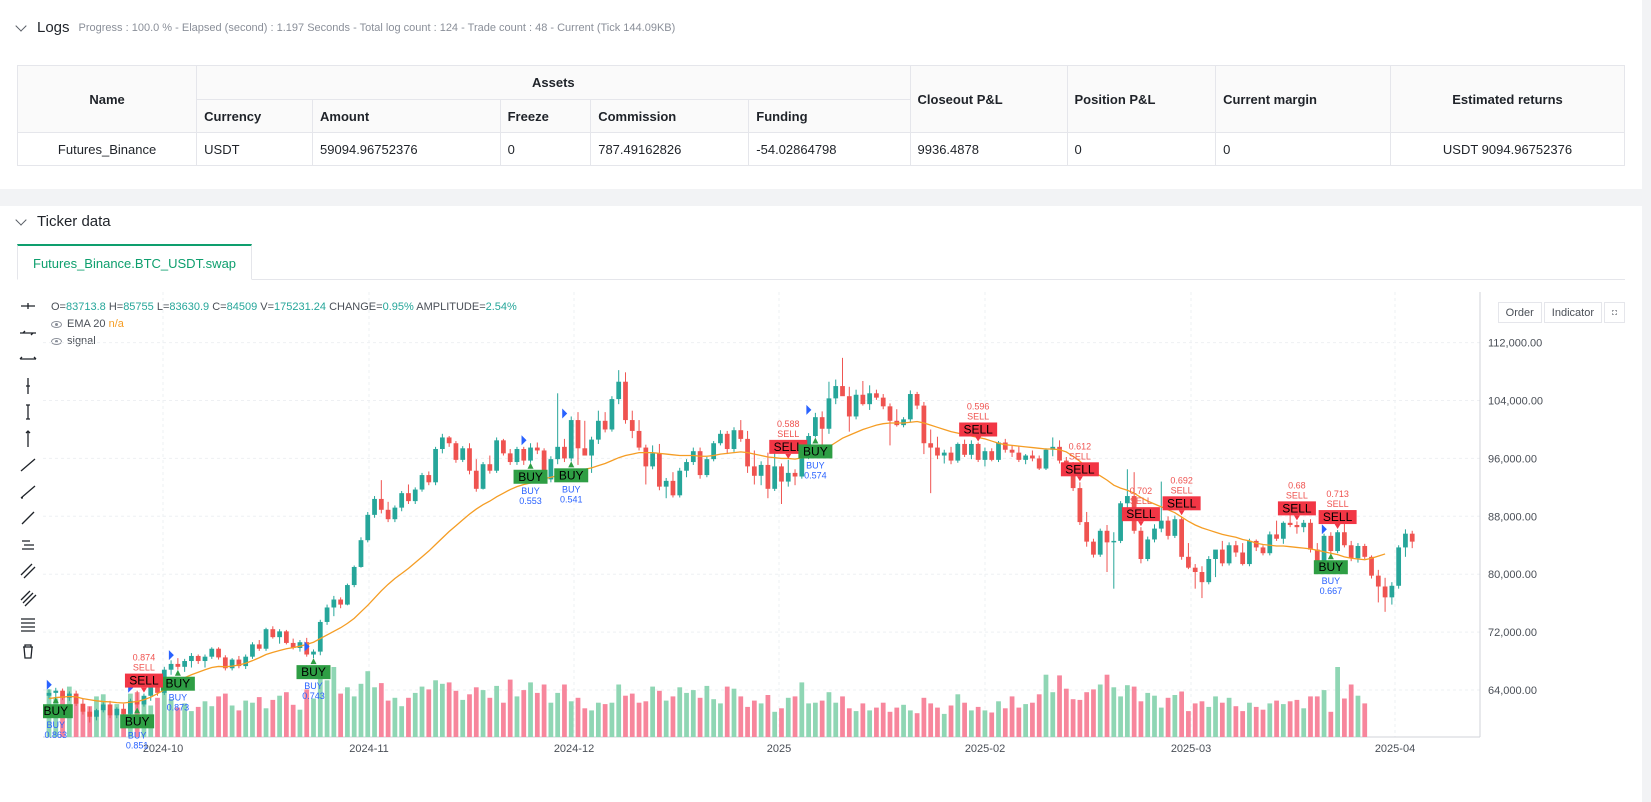  Describe the element at coordinates (29, 412) in the screenshot. I see `vertical-segment-icon` at that location.